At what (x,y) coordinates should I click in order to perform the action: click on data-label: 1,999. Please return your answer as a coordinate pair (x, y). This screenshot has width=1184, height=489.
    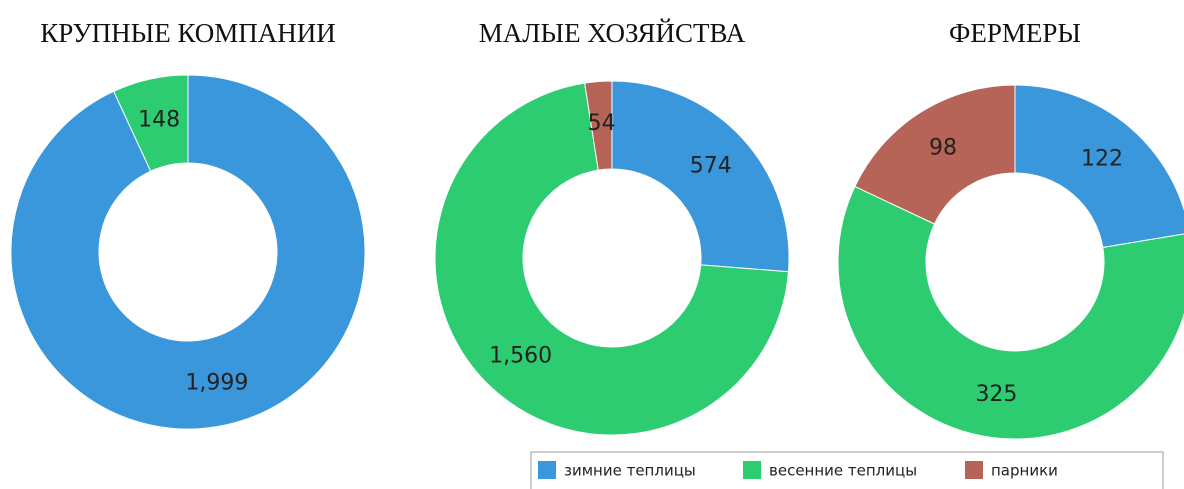
    Looking at the image, I should click on (216, 382).